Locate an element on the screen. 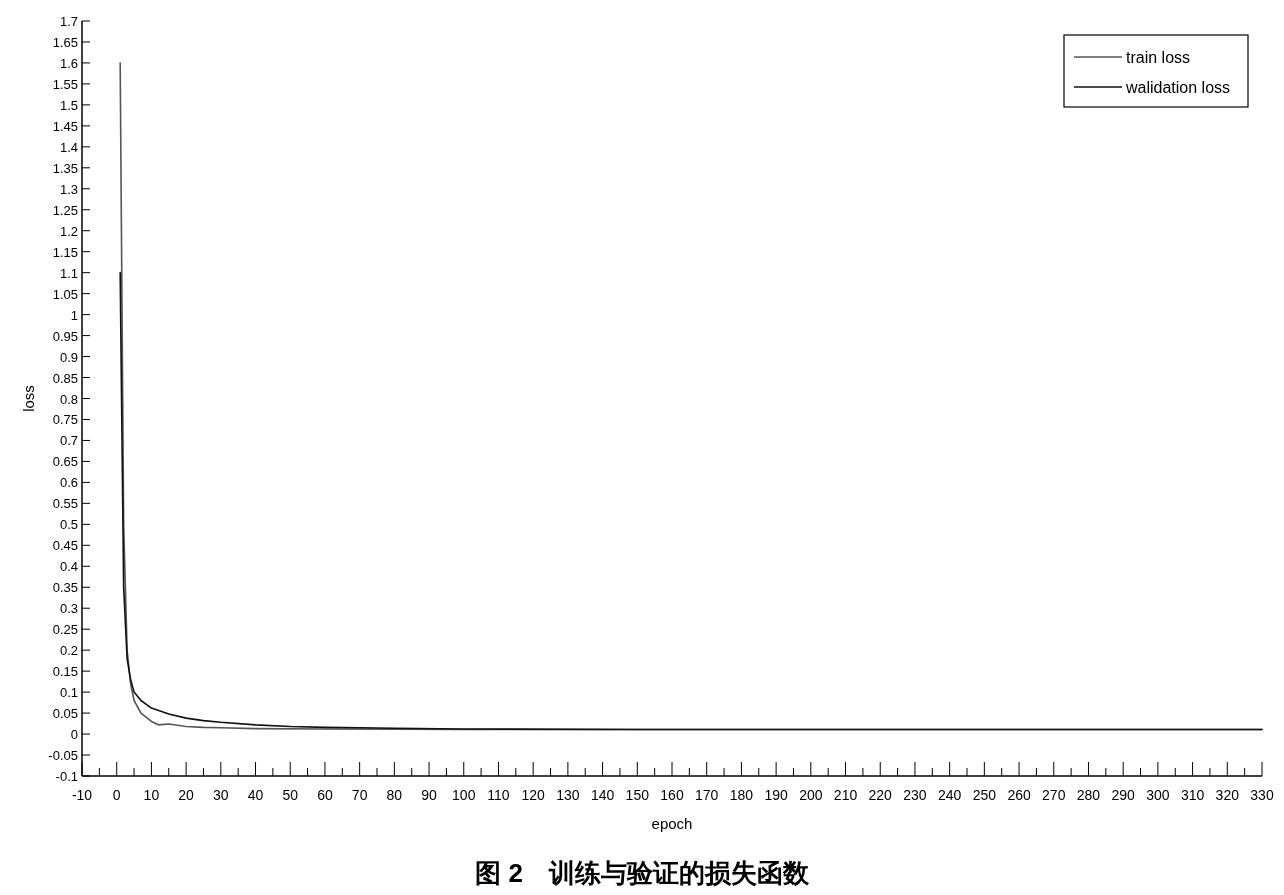 The height and width of the screenshot is (895, 1284). y-tick-label: 0.5 is located at coordinates (68, 525).